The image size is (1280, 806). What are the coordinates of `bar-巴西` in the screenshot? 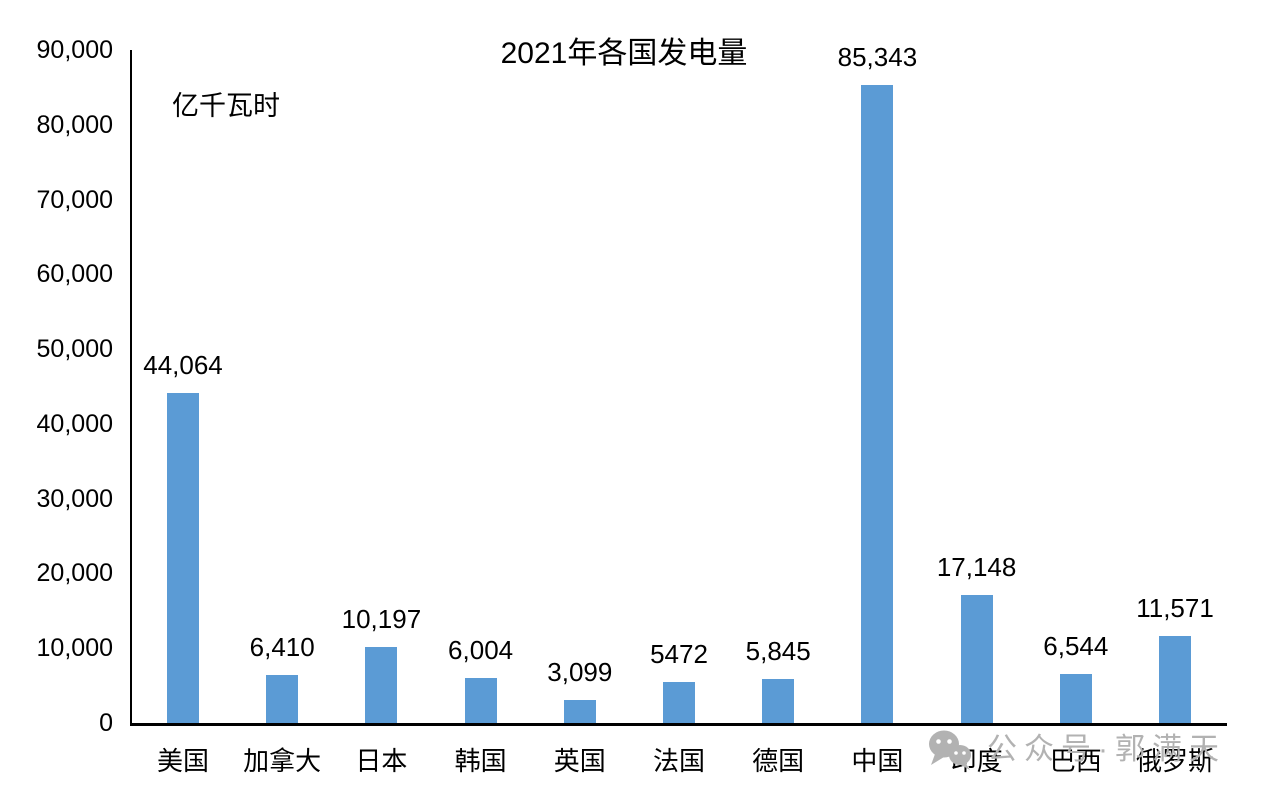 It's located at (1075, 698).